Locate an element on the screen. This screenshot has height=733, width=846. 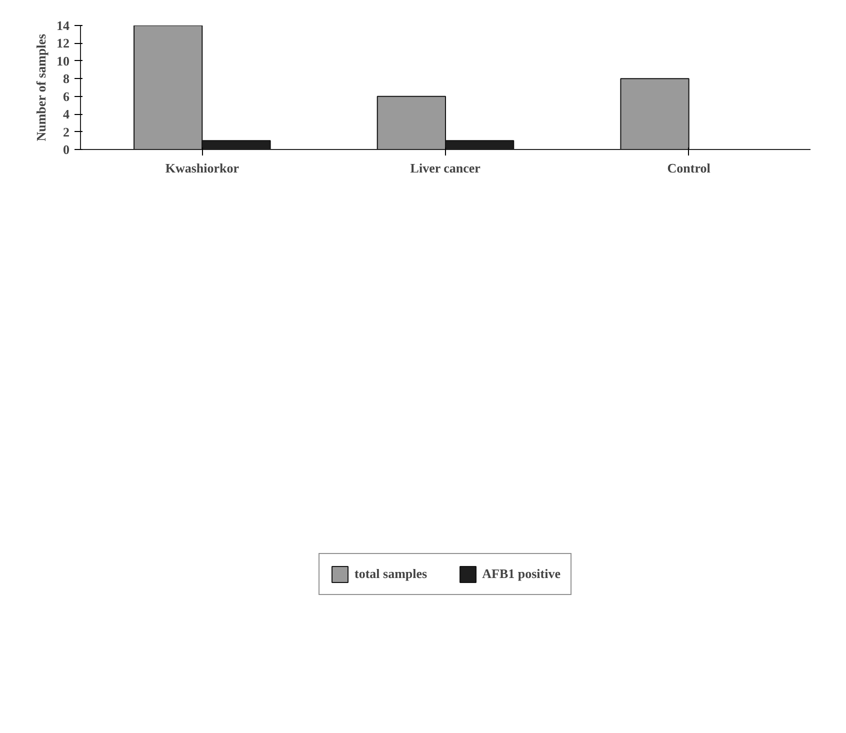
x-tick-label: Kwashiorkor is located at coordinates (202, 168).